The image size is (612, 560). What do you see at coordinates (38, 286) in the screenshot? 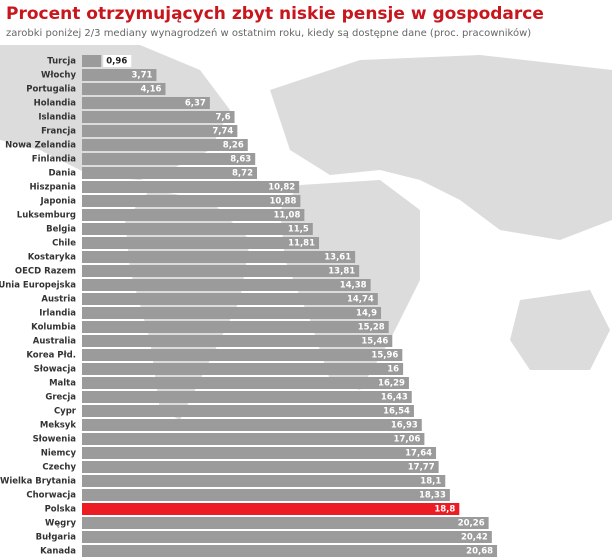
I see `category-label: Unia Europejska` at bounding box center [38, 286].